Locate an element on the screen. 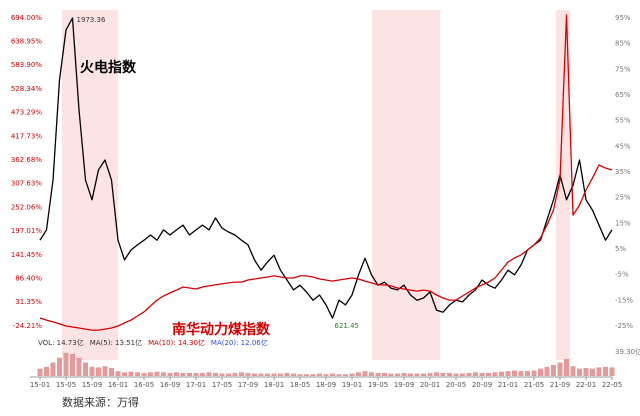 This screenshot has height=416, width=640. indicator-label: MA(20): 12.06亿 is located at coordinates (239, 342).